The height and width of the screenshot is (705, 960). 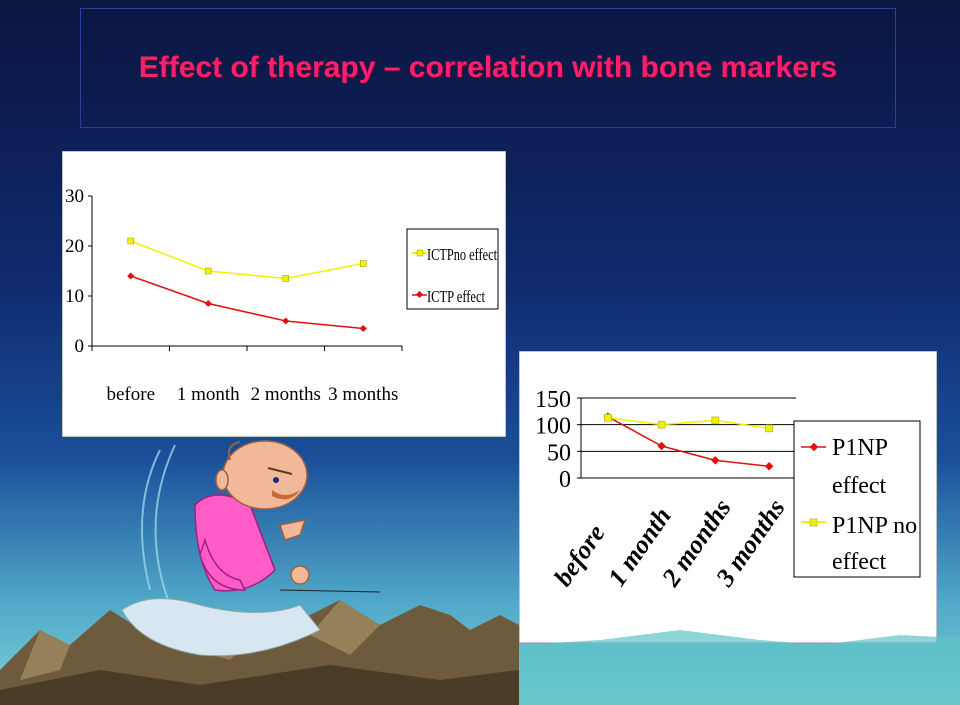 I want to click on ictp-y-tick-label: 10, so click(x=74, y=296).